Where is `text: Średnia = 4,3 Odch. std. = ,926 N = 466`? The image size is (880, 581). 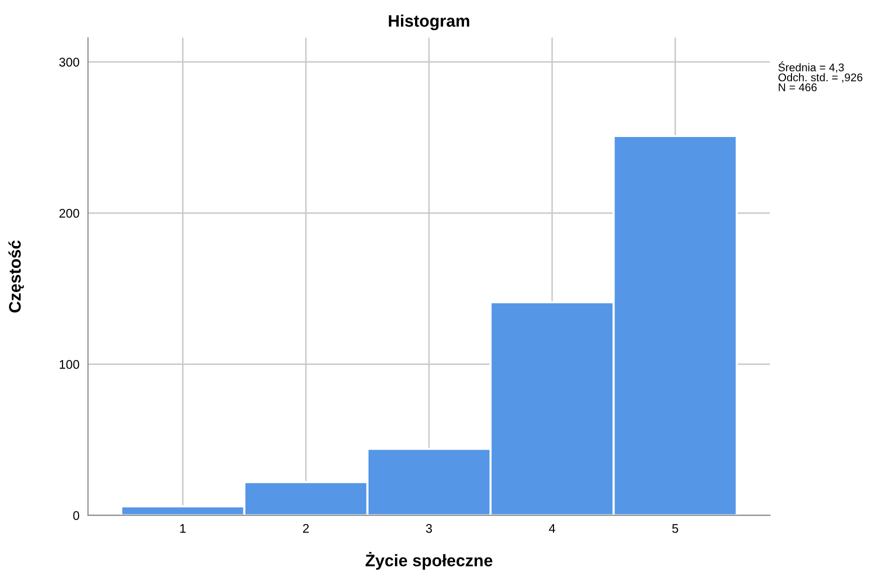
text: Średnia = 4,3 Odch. std. = ,926 N = 466 is located at coordinates (820, 76).